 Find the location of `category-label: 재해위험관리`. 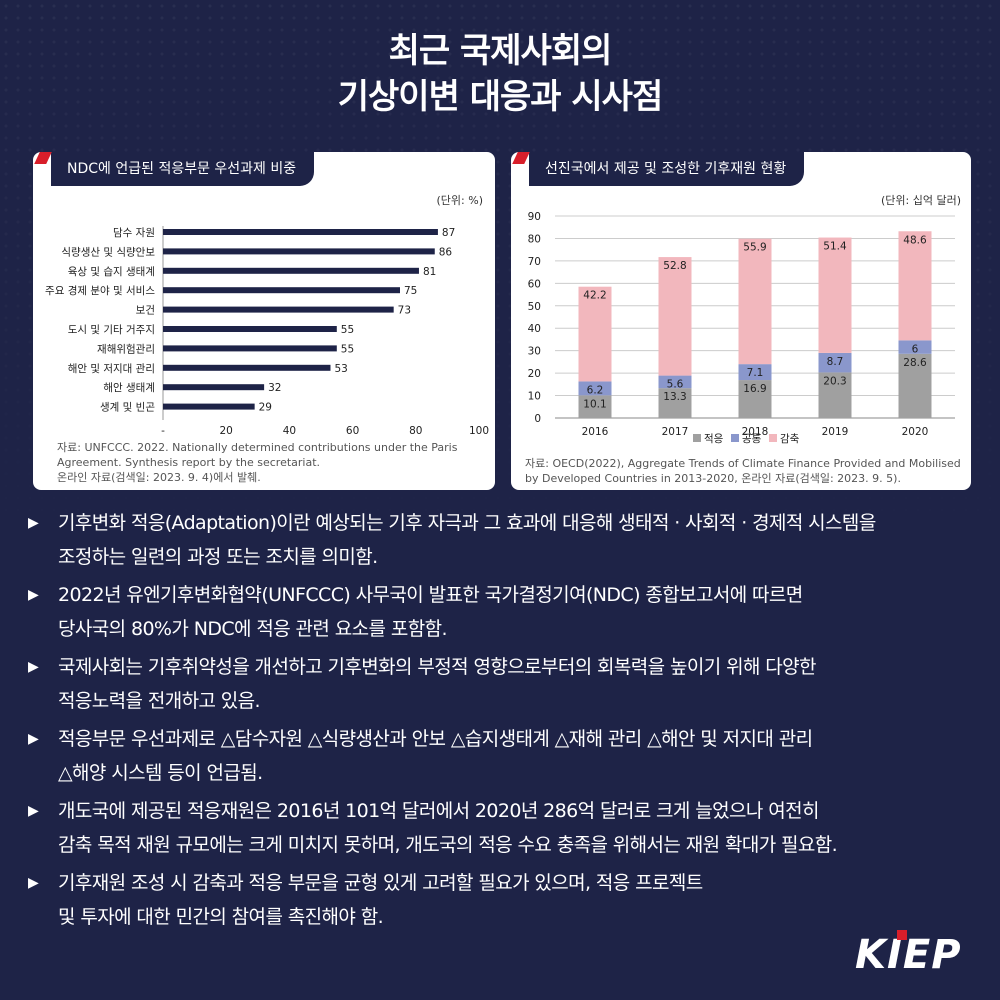

category-label: 재해위험관리 is located at coordinates (126, 348).